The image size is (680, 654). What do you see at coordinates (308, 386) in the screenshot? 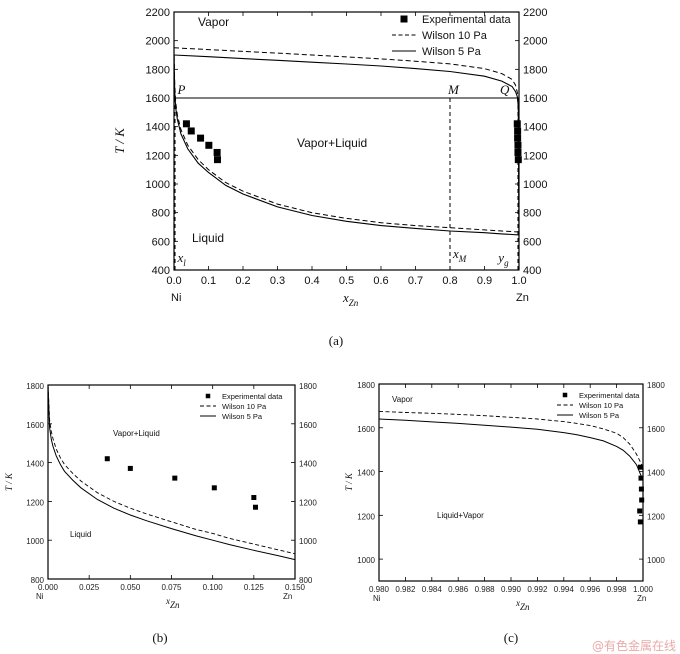
I see `b-y-tick-label-right: 1800` at bounding box center [308, 386].